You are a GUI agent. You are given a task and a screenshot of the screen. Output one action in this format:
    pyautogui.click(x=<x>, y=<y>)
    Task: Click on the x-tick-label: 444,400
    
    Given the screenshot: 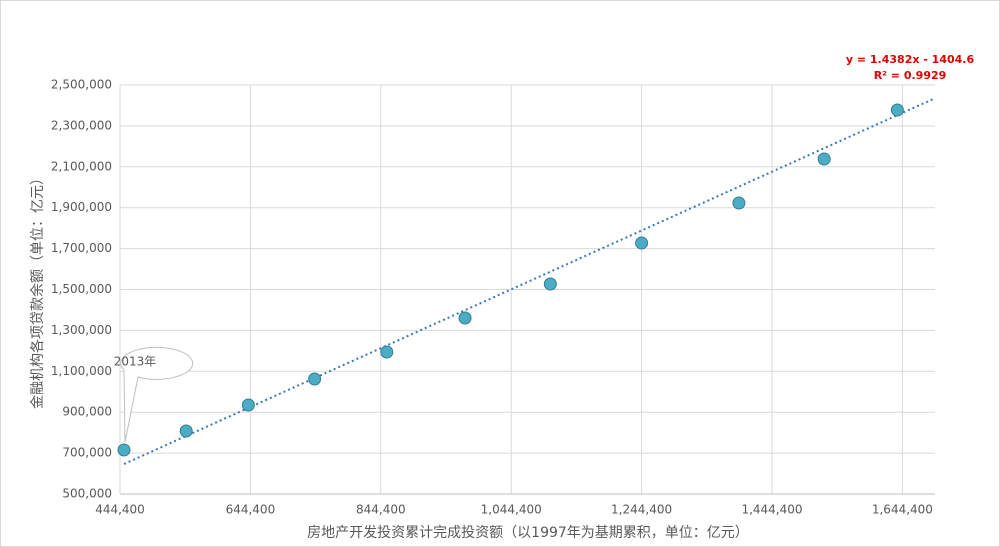 What is the action you would take?
    pyautogui.click(x=120, y=510)
    